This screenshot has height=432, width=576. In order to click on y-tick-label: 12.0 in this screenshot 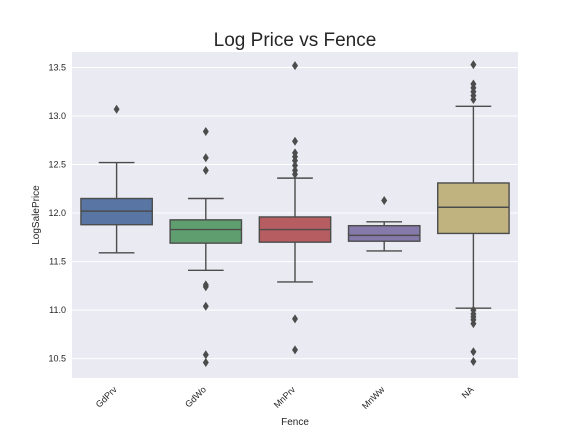, I will do `click(57, 213)`.